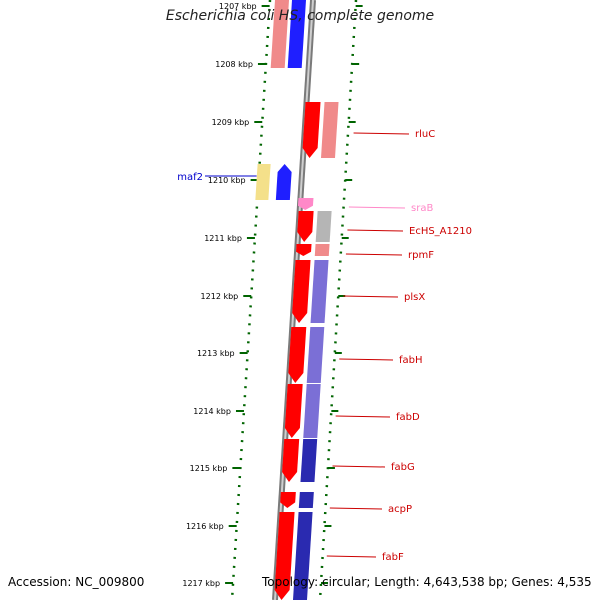  Describe the element at coordinates (238, 6) in the screenshot. I see `scale-tick-label: 1207 kbp` at that location.